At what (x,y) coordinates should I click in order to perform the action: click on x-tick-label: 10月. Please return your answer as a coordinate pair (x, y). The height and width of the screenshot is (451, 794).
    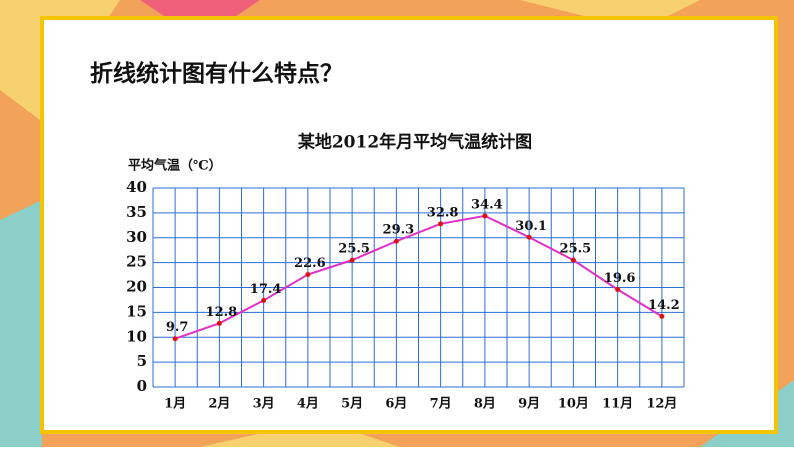
    Looking at the image, I should click on (573, 404).